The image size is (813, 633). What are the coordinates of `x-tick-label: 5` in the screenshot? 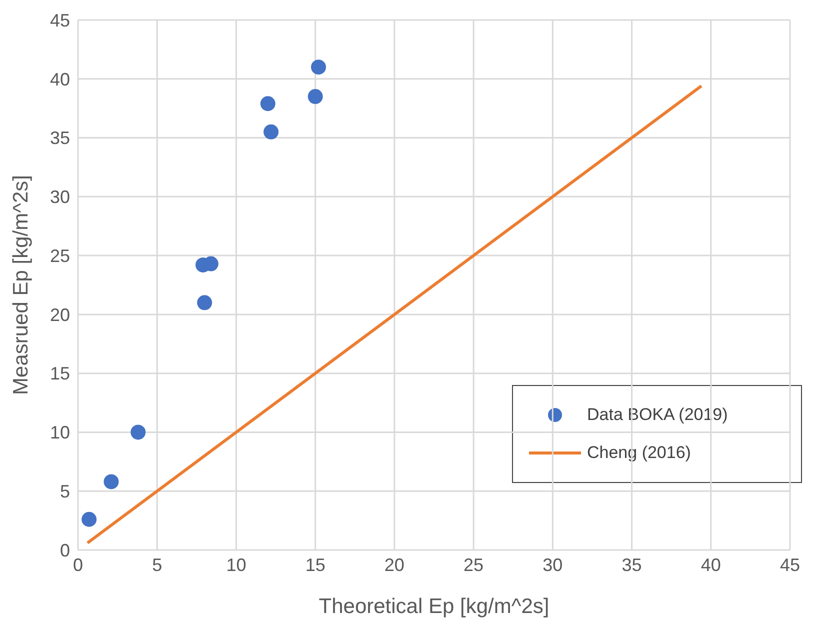 It's located at (157, 564).